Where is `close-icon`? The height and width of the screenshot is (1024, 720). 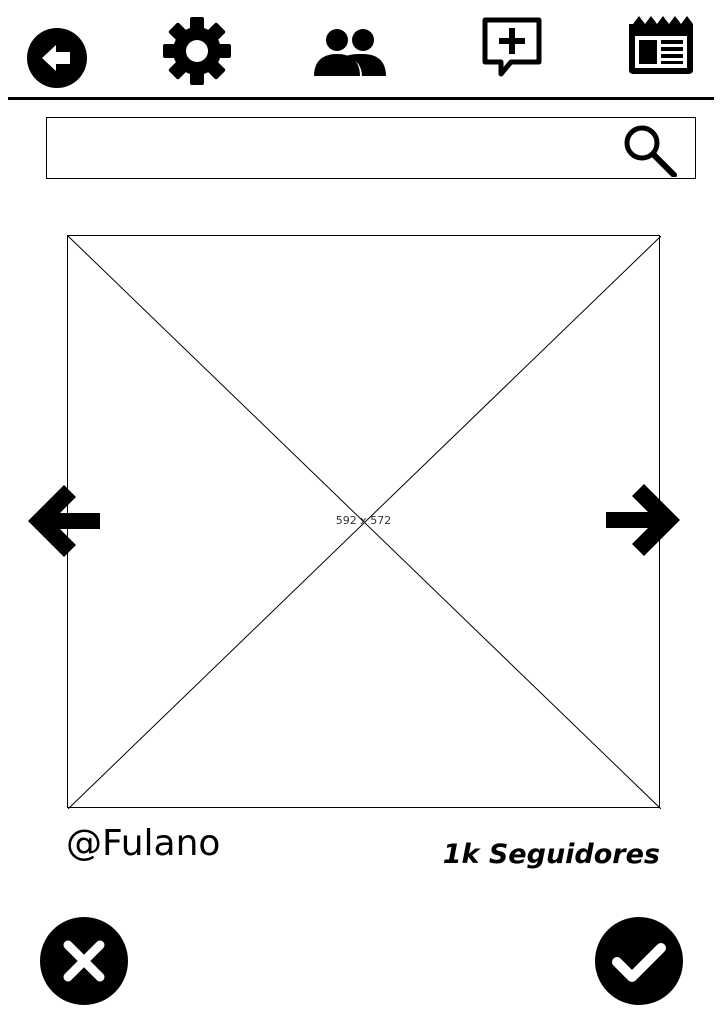 close-icon is located at coordinates (84, 961).